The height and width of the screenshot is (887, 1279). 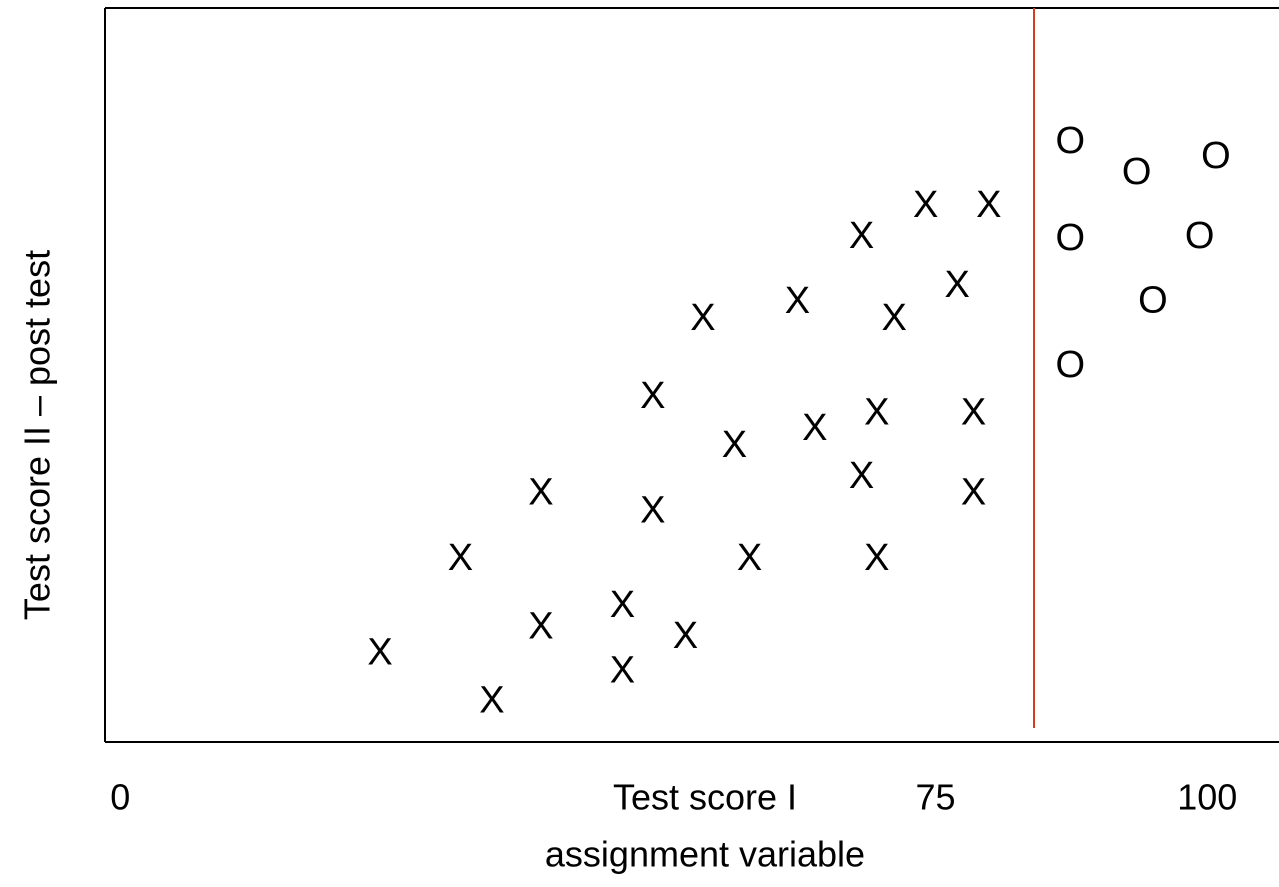 I want to click on x-tick-label: 75, so click(x=935, y=797).